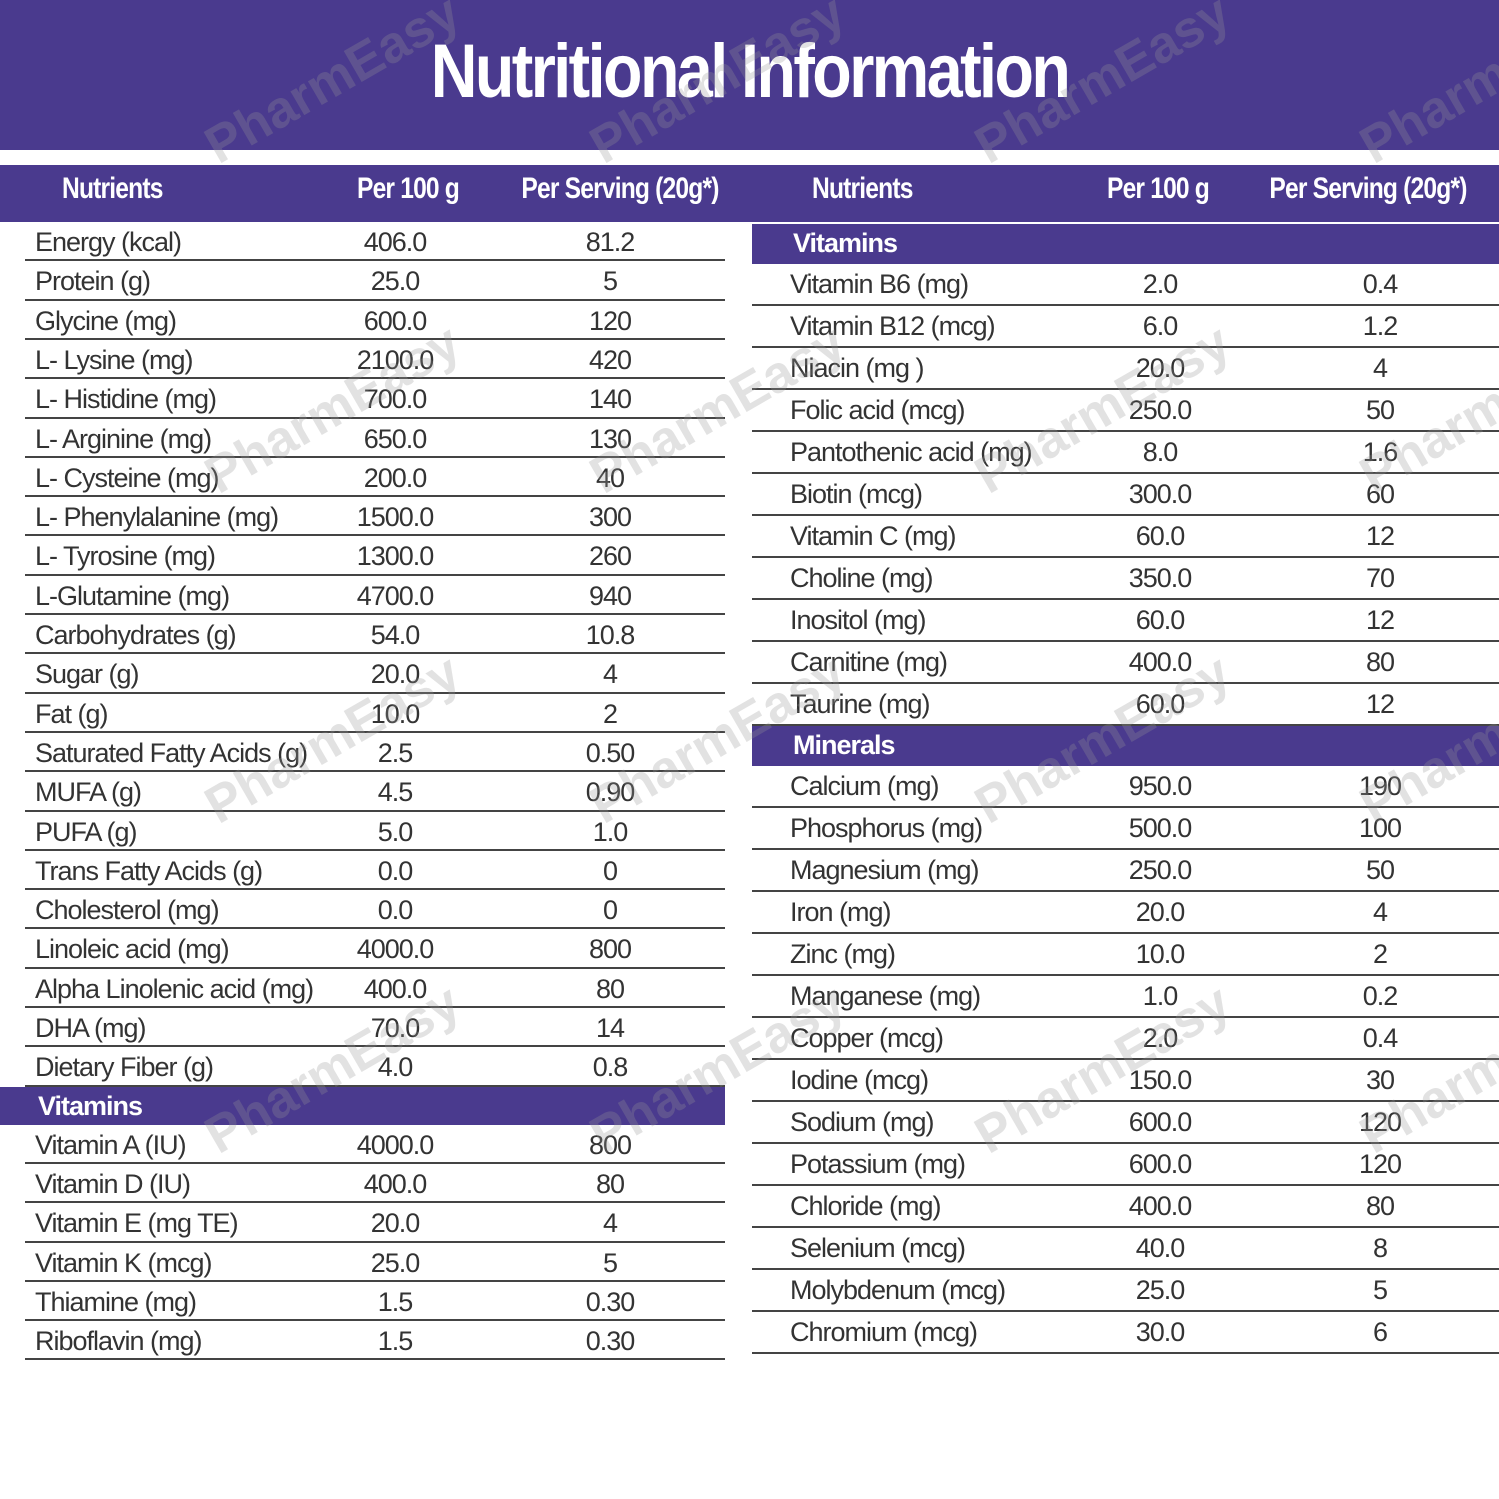 This screenshot has height=1499, width=1499. What do you see at coordinates (749, 193) in the screenshot?
I see `header-band` at bounding box center [749, 193].